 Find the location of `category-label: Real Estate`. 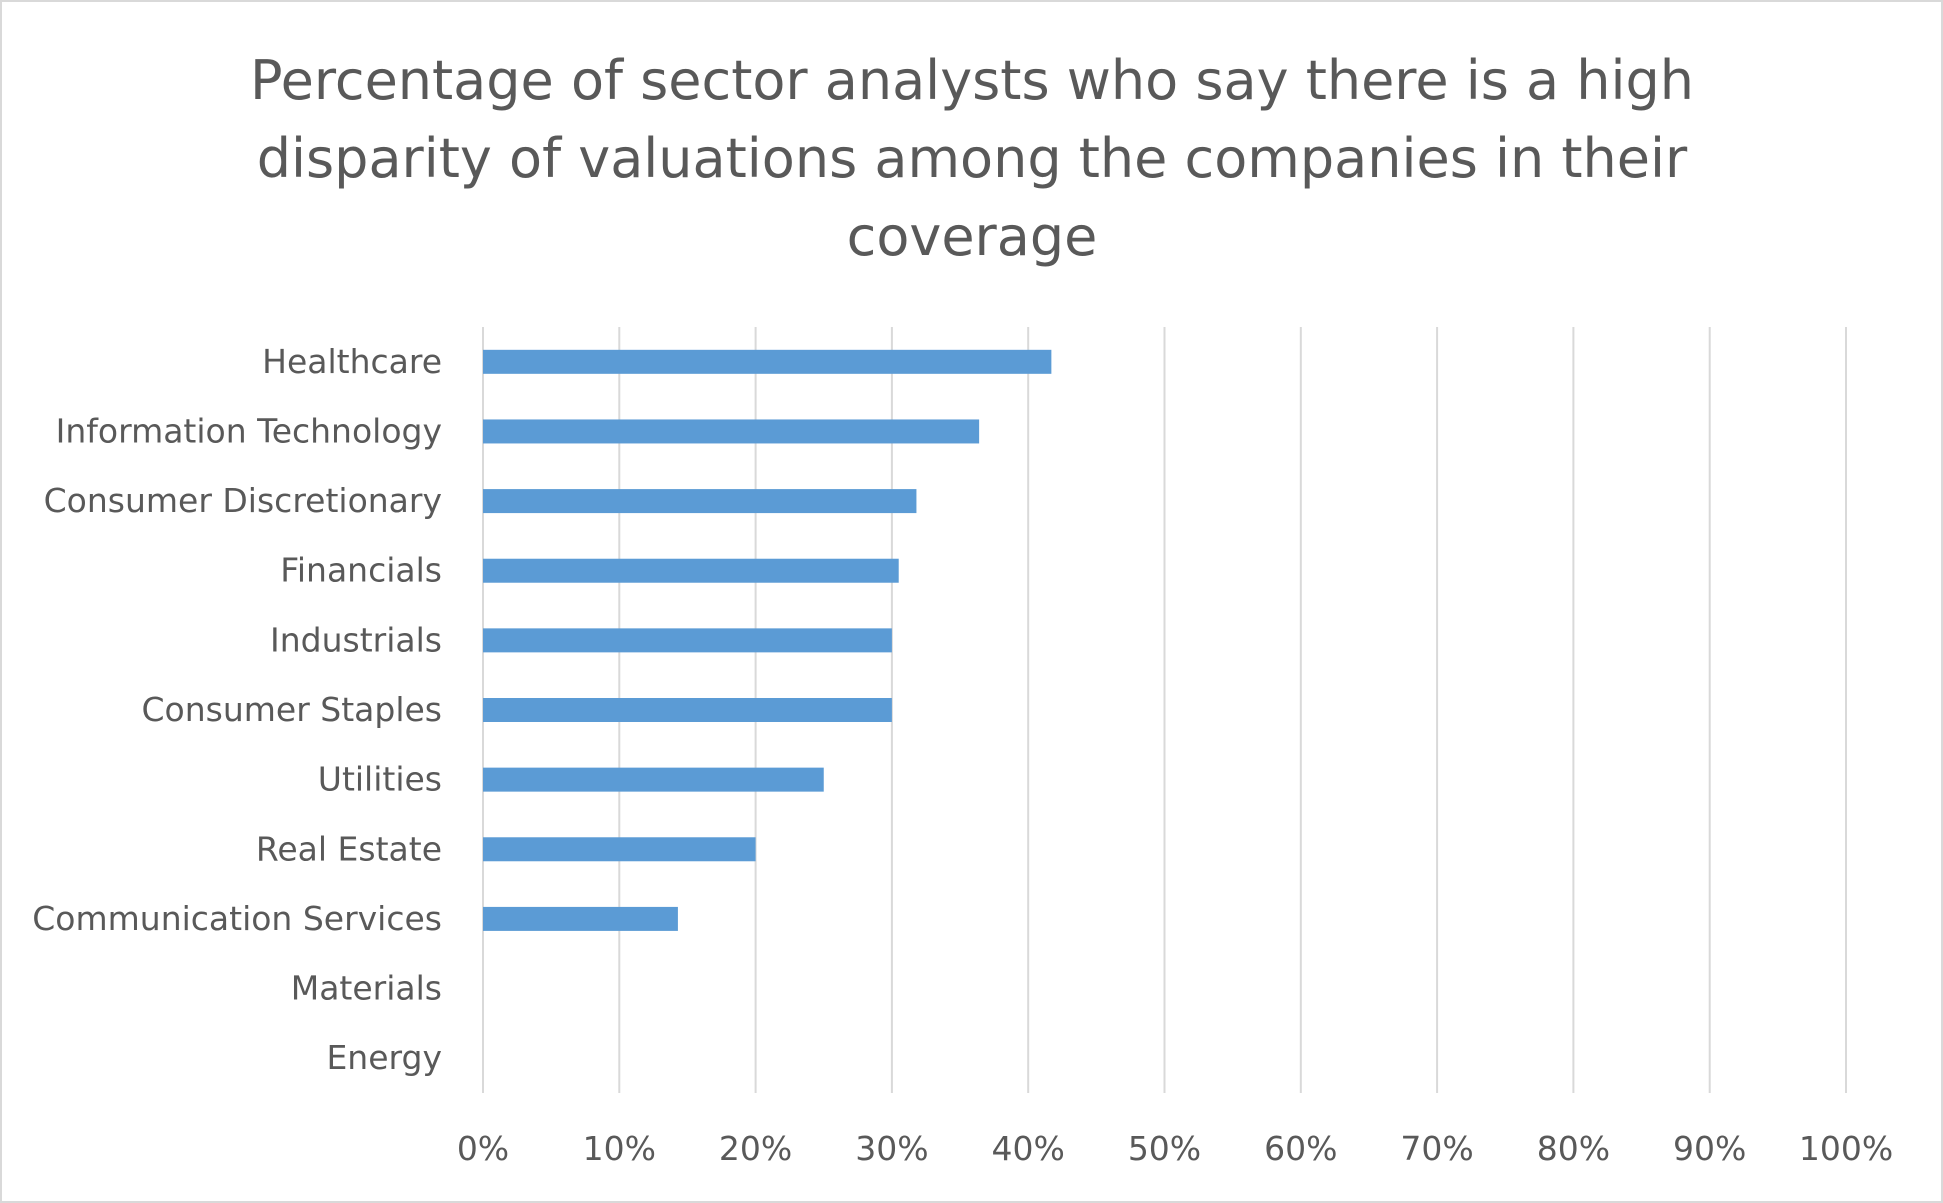

category-label: Real Estate is located at coordinates (349, 848).